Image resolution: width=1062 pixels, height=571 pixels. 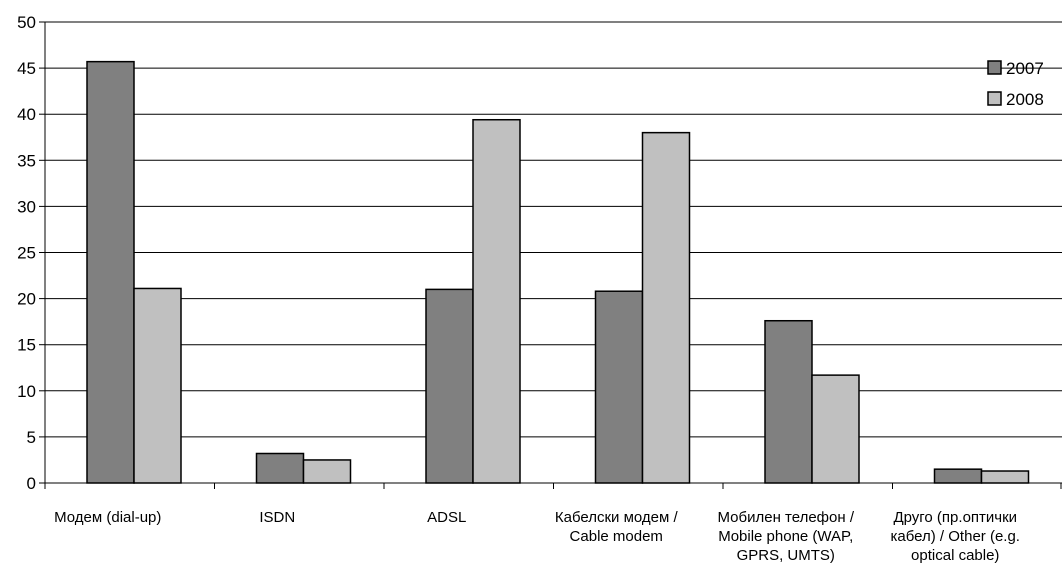 What do you see at coordinates (26, 114) in the screenshot?
I see `y-tick-label-40: 40` at bounding box center [26, 114].